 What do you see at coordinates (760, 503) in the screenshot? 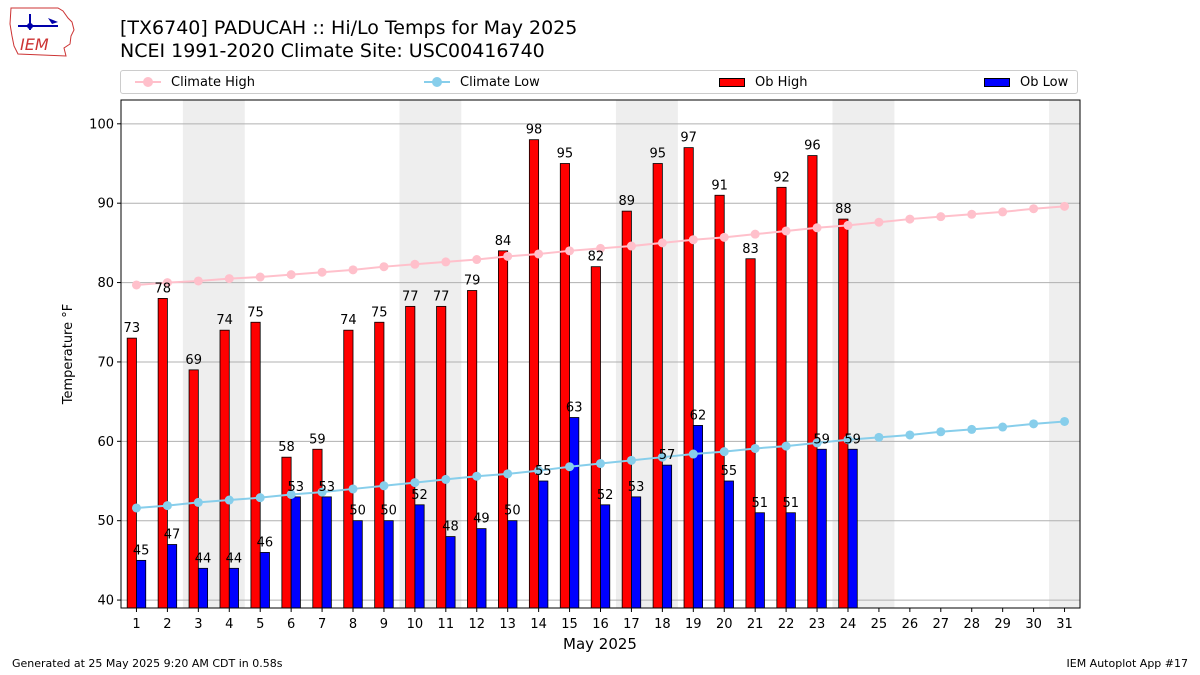
I see `ob-low-label: 51` at bounding box center [760, 503].